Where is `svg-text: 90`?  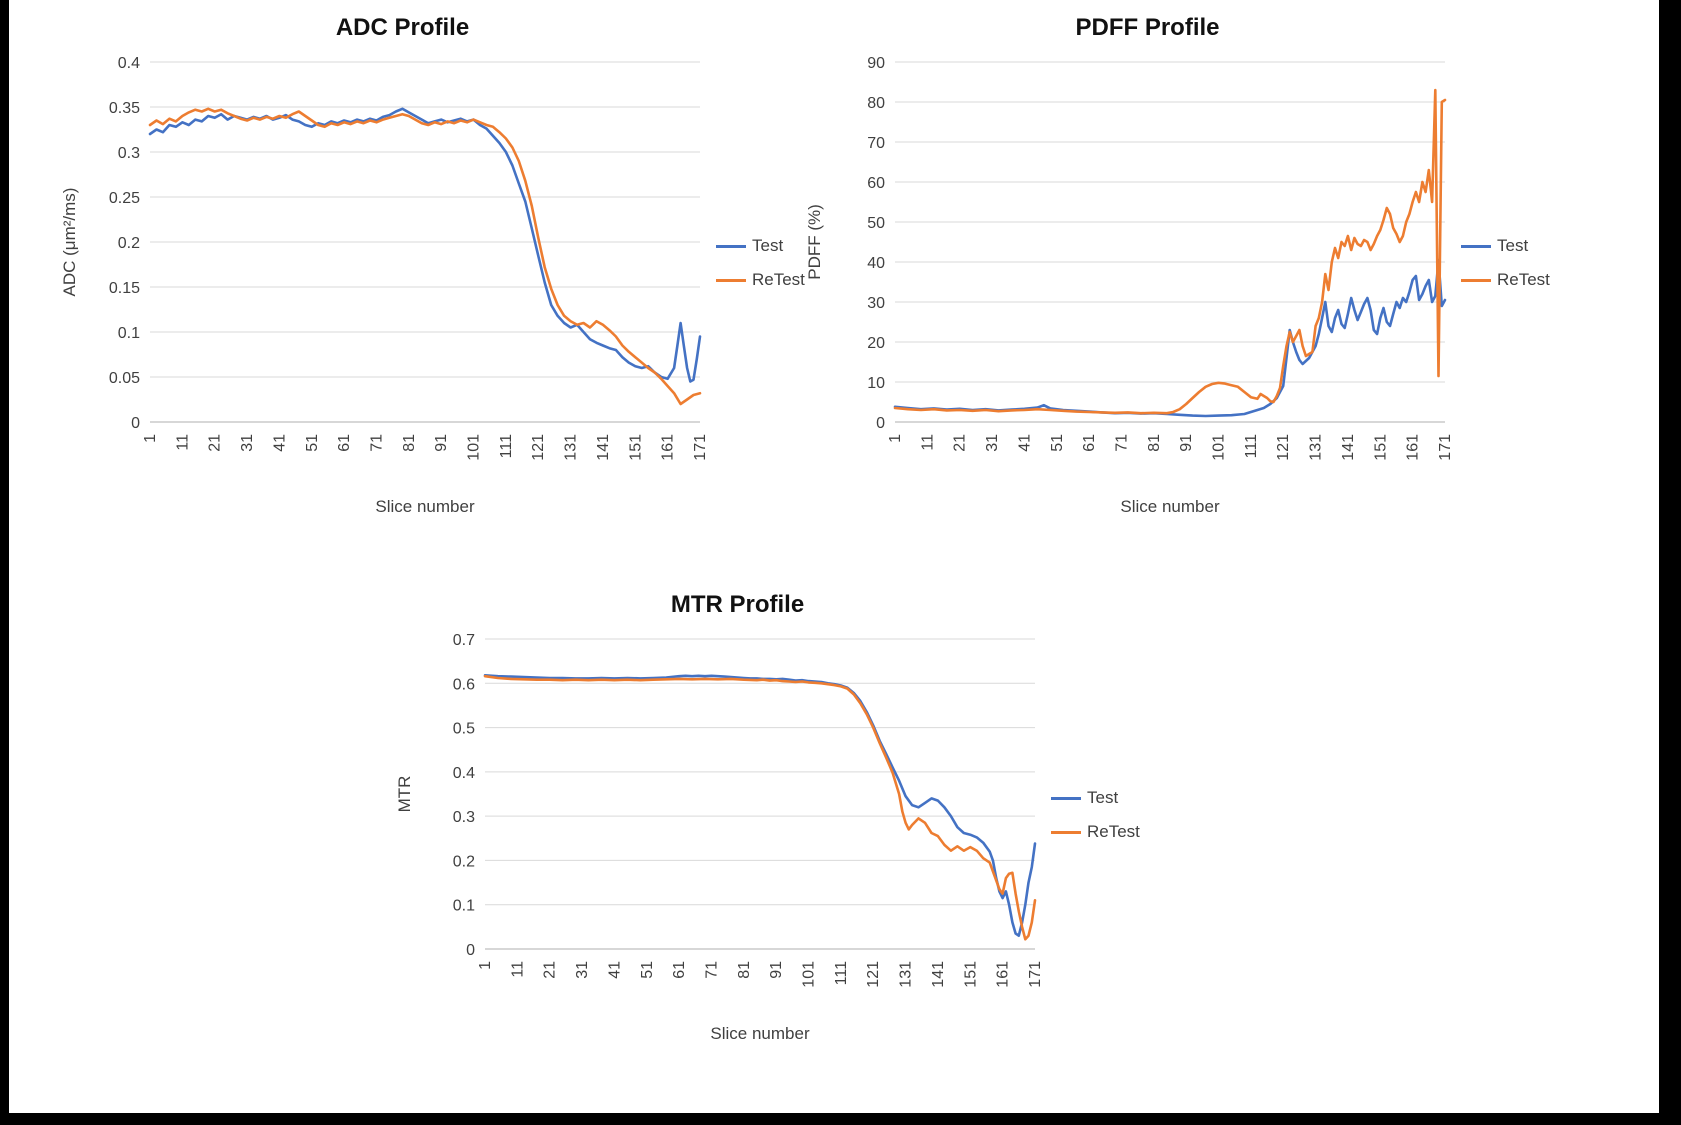
svg-text: 90 is located at coordinates (876, 63).